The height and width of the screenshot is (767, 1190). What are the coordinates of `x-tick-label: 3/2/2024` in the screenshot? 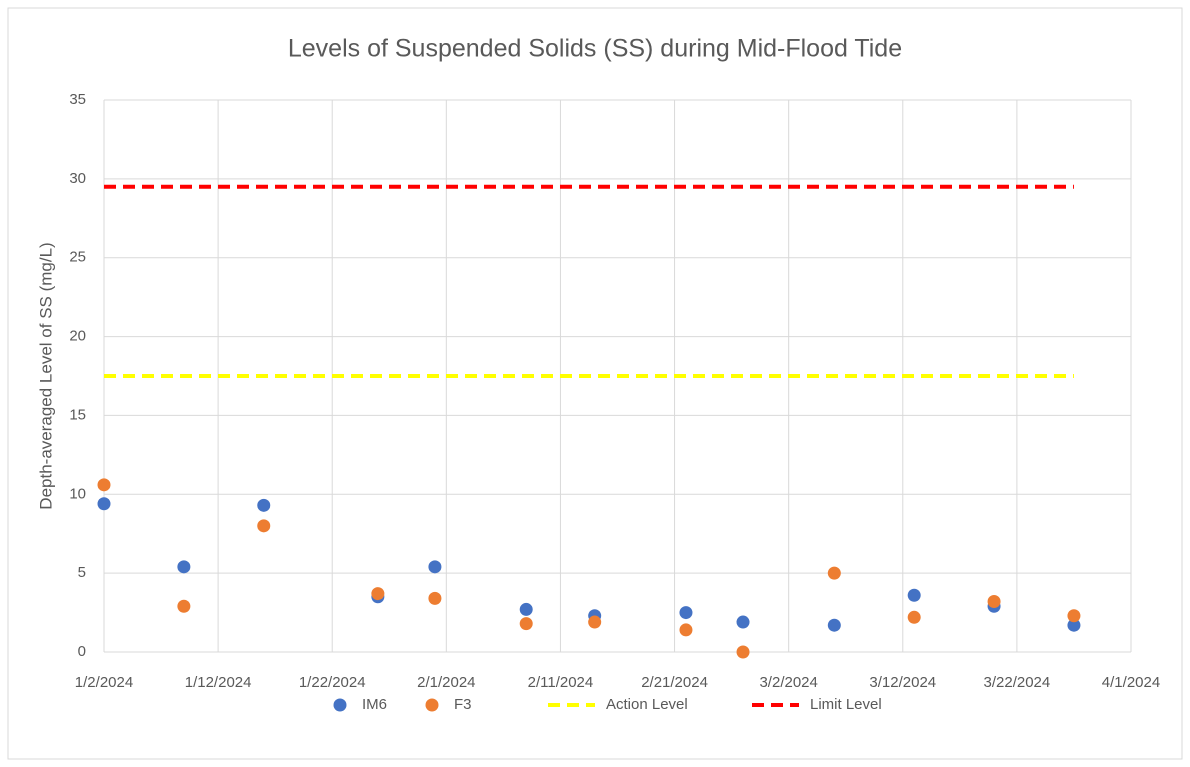 It's located at (788, 682).